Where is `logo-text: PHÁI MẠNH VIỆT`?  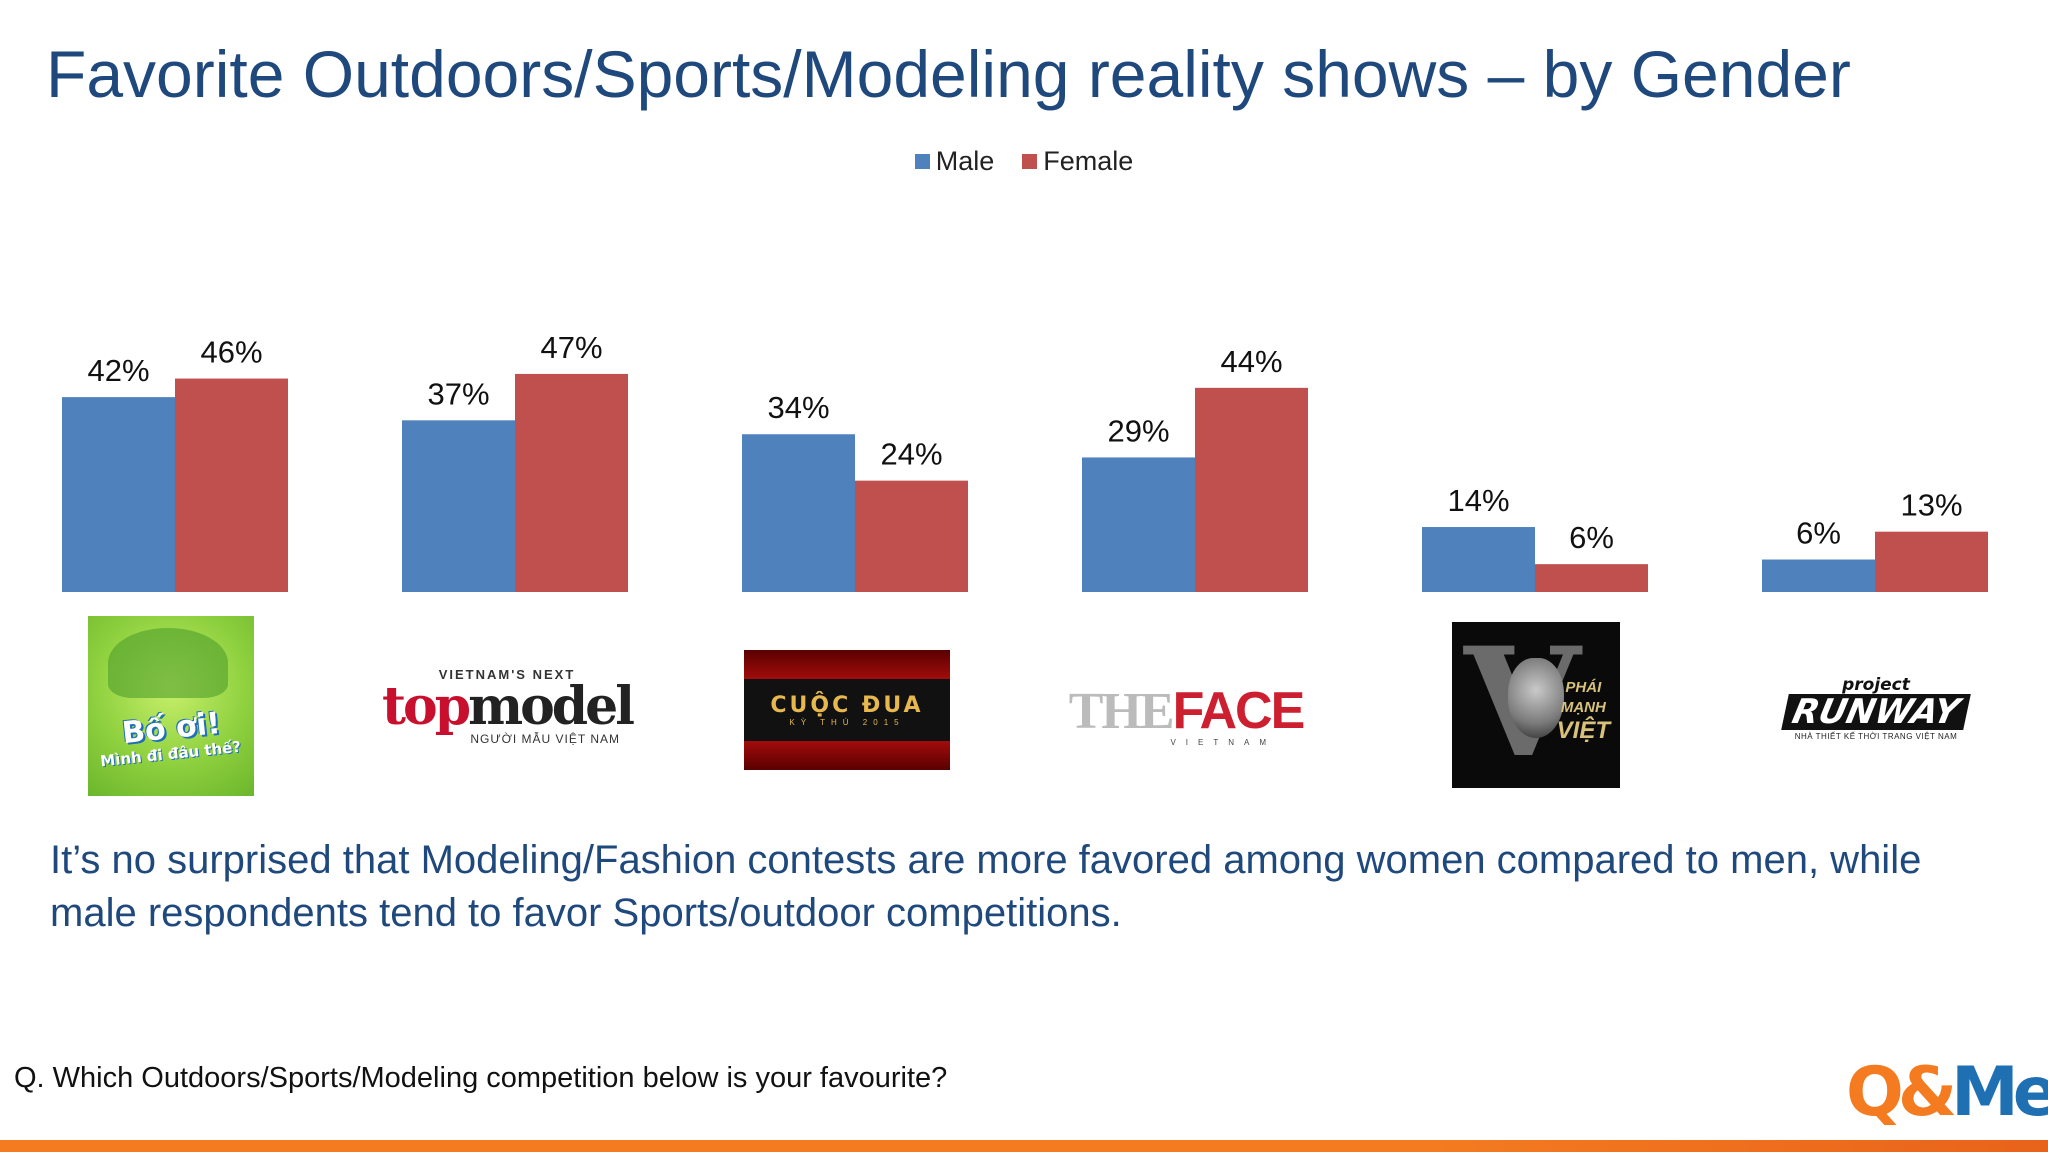
logo-text: PHÁI MẠNH VIỆT is located at coordinates (1583, 711).